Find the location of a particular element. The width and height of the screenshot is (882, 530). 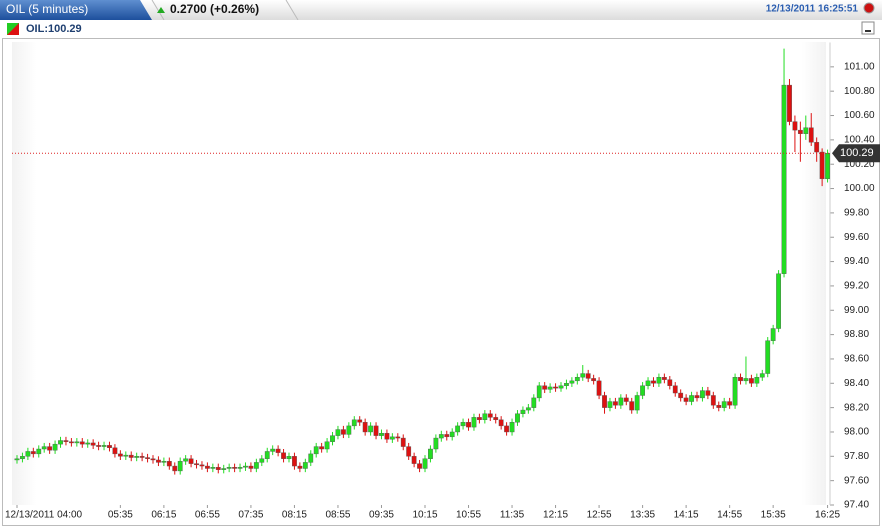

title: OIL (5 minutes) is located at coordinates (47, 9).